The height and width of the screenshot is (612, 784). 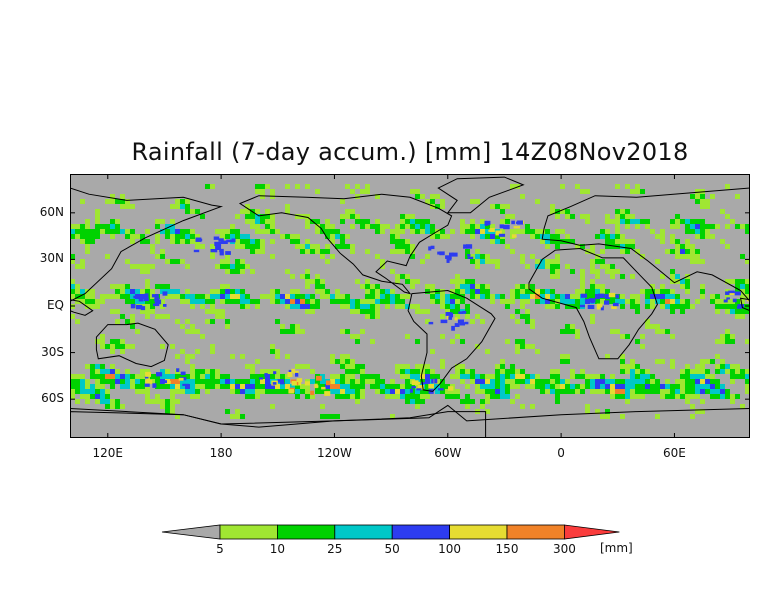 I want to click on colorbar-tick-label: 100, so click(x=450, y=549).